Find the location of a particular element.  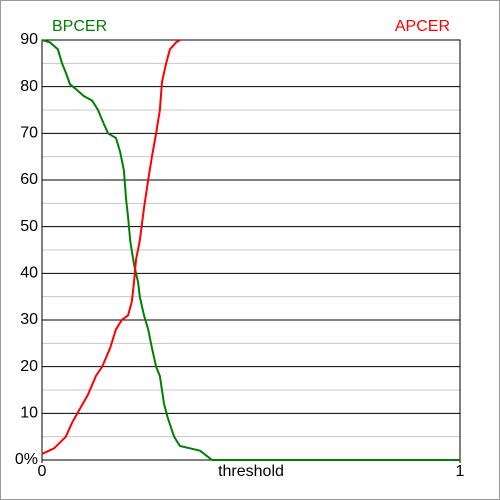

y-tick-label: 60 is located at coordinates (29, 179).